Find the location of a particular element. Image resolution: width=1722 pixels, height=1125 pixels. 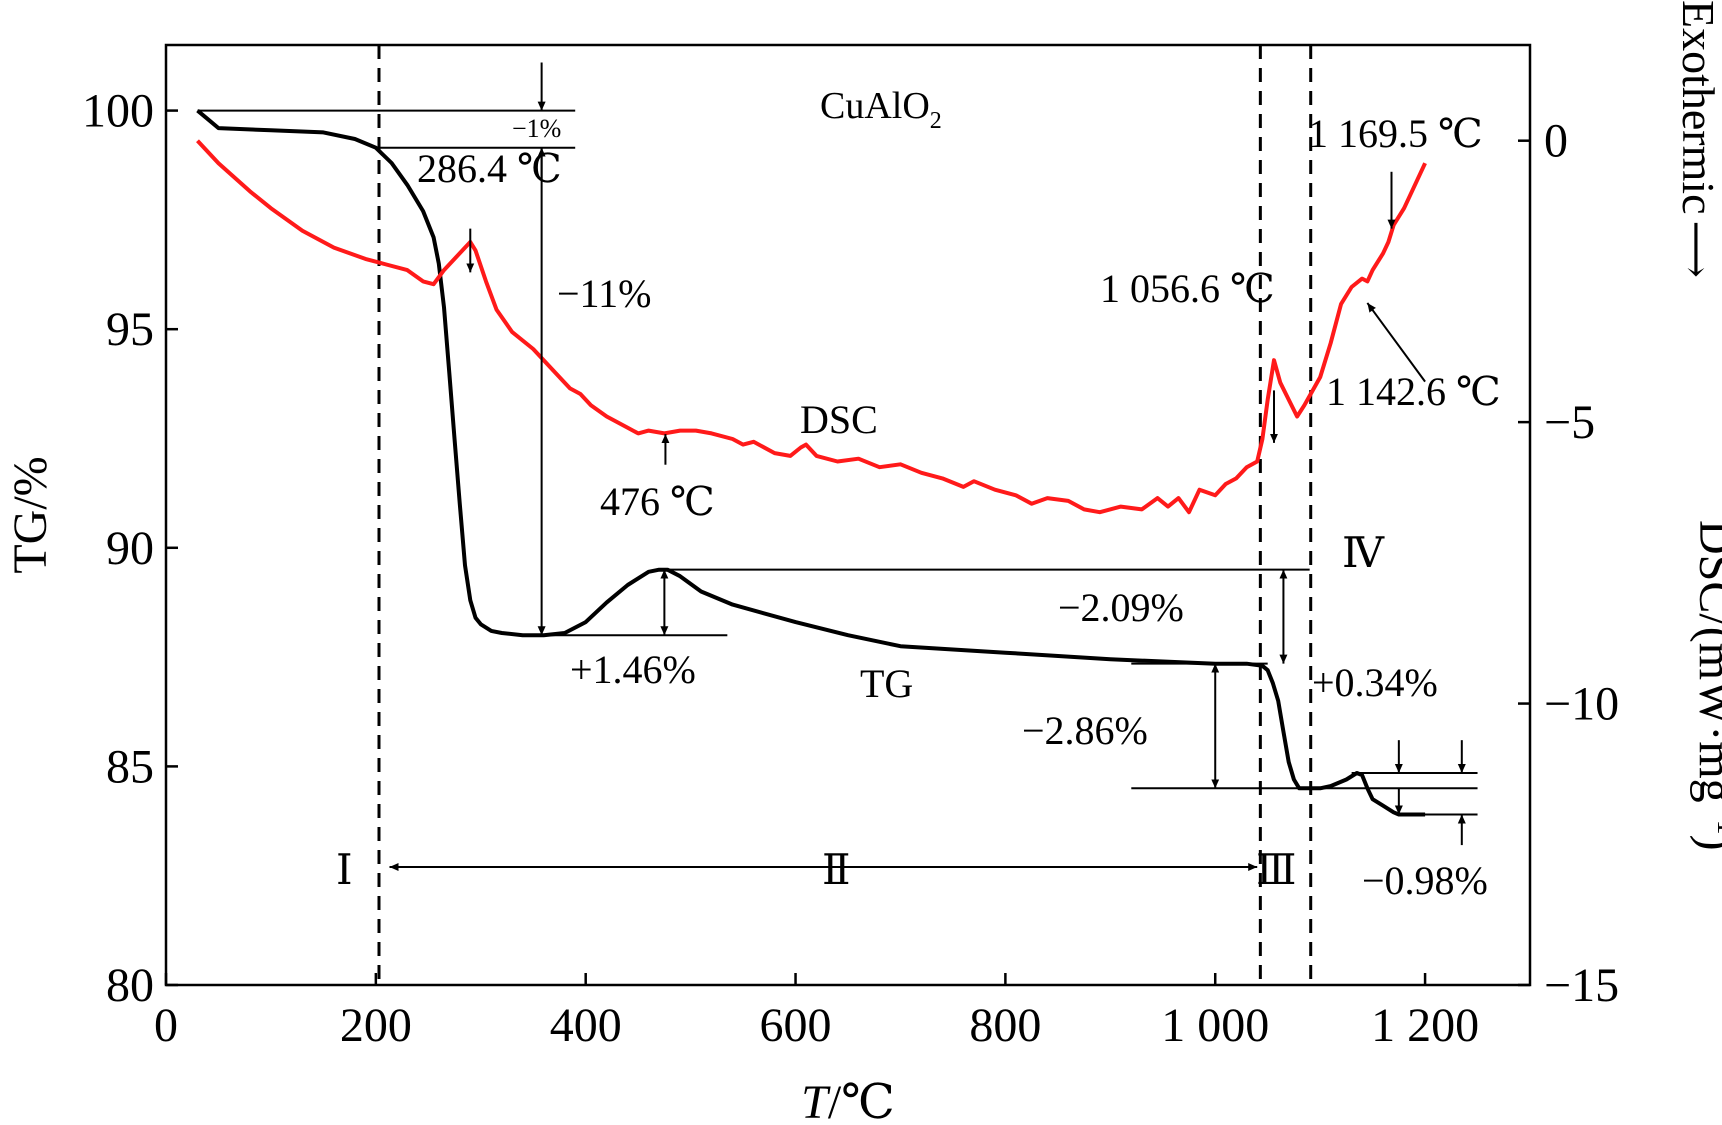

exothermic-label: Exothermic⟶ is located at coordinates (1697, 139).